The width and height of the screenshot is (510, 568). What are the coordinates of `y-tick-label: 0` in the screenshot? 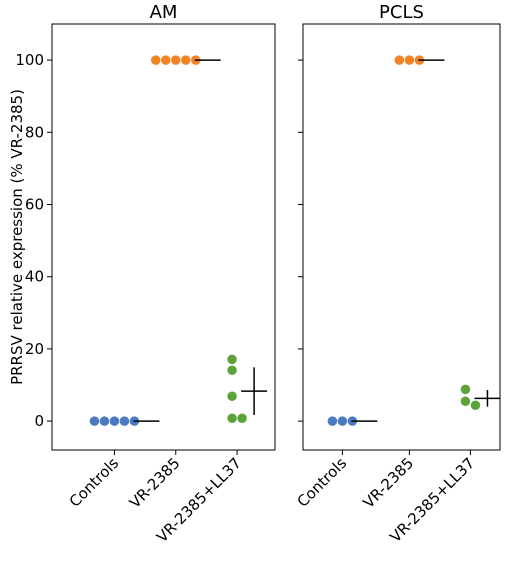 It's located at (39, 421).